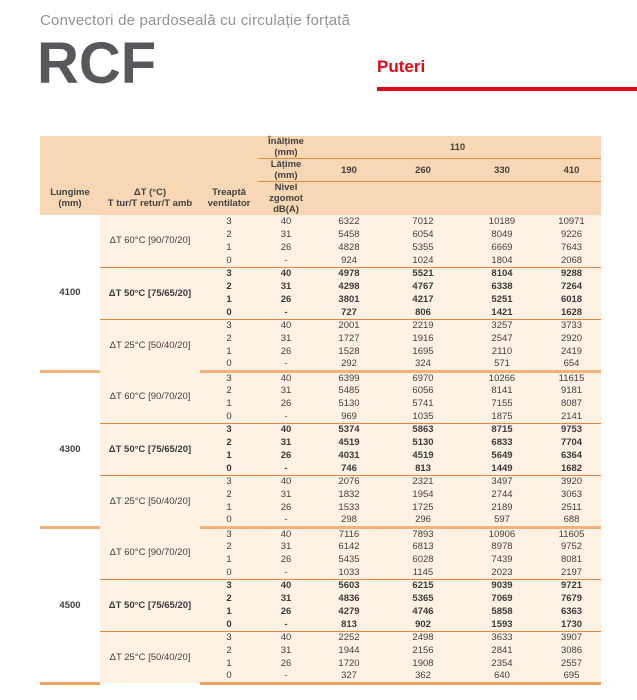 The height and width of the screenshot is (700, 637). What do you see at coordinates (572, 598) in the screenshot?
I see `value-cell-410: 7679` at bounding box center [572, 598].